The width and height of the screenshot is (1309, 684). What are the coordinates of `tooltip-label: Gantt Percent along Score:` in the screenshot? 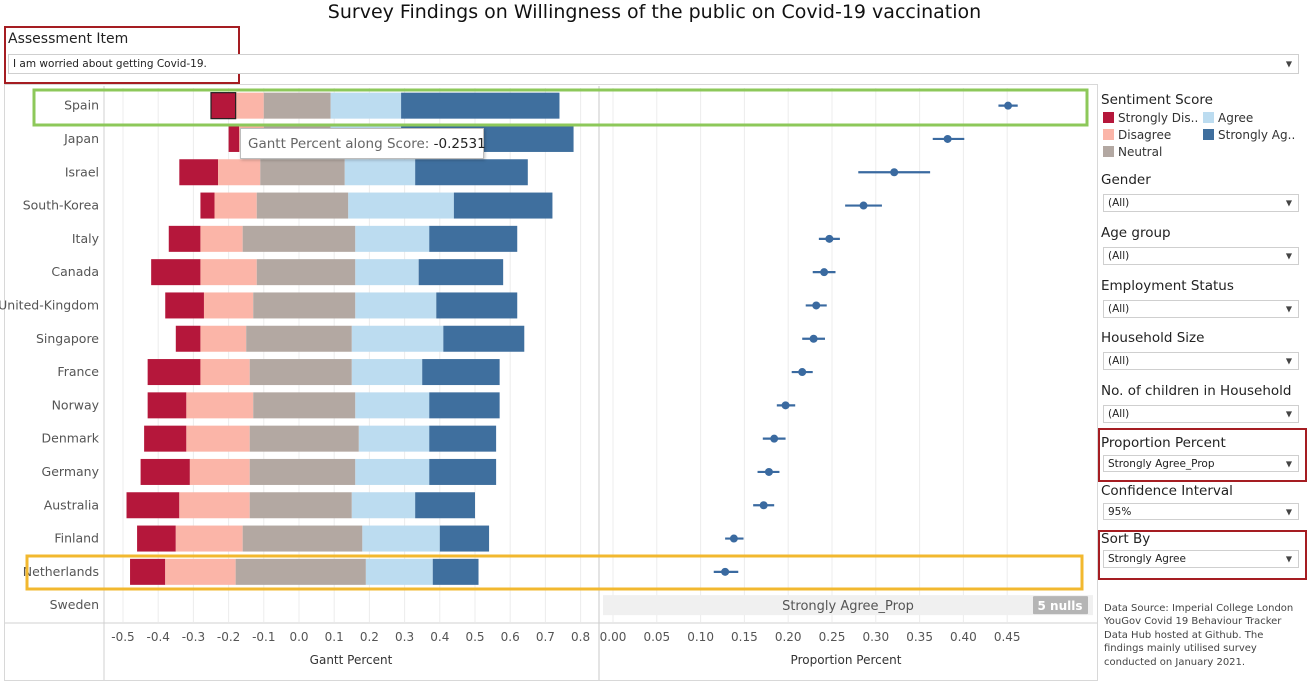 It's located at (339, 144).